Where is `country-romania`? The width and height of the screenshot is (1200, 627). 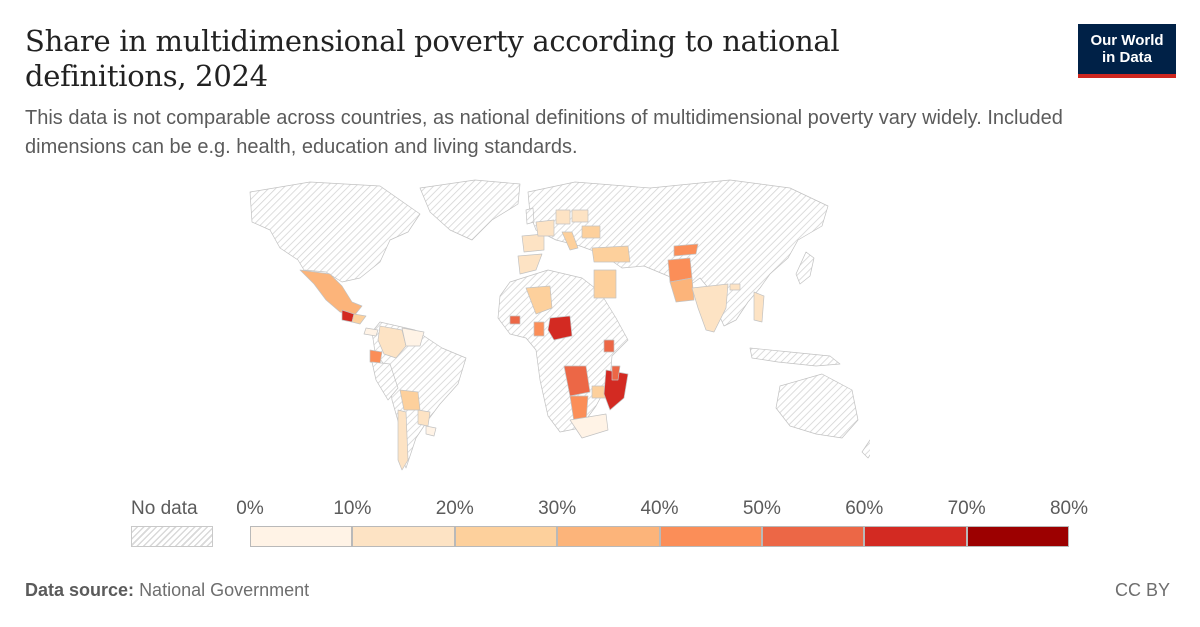 country-romania is located at coordinates (591, 232).